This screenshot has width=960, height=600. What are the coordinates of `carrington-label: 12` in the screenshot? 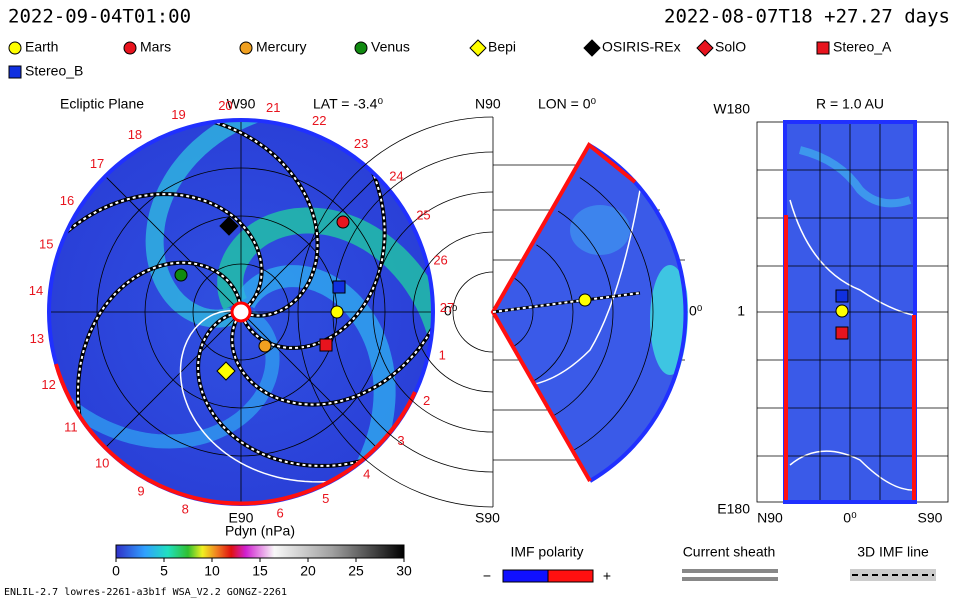 It's located at (48, 384).